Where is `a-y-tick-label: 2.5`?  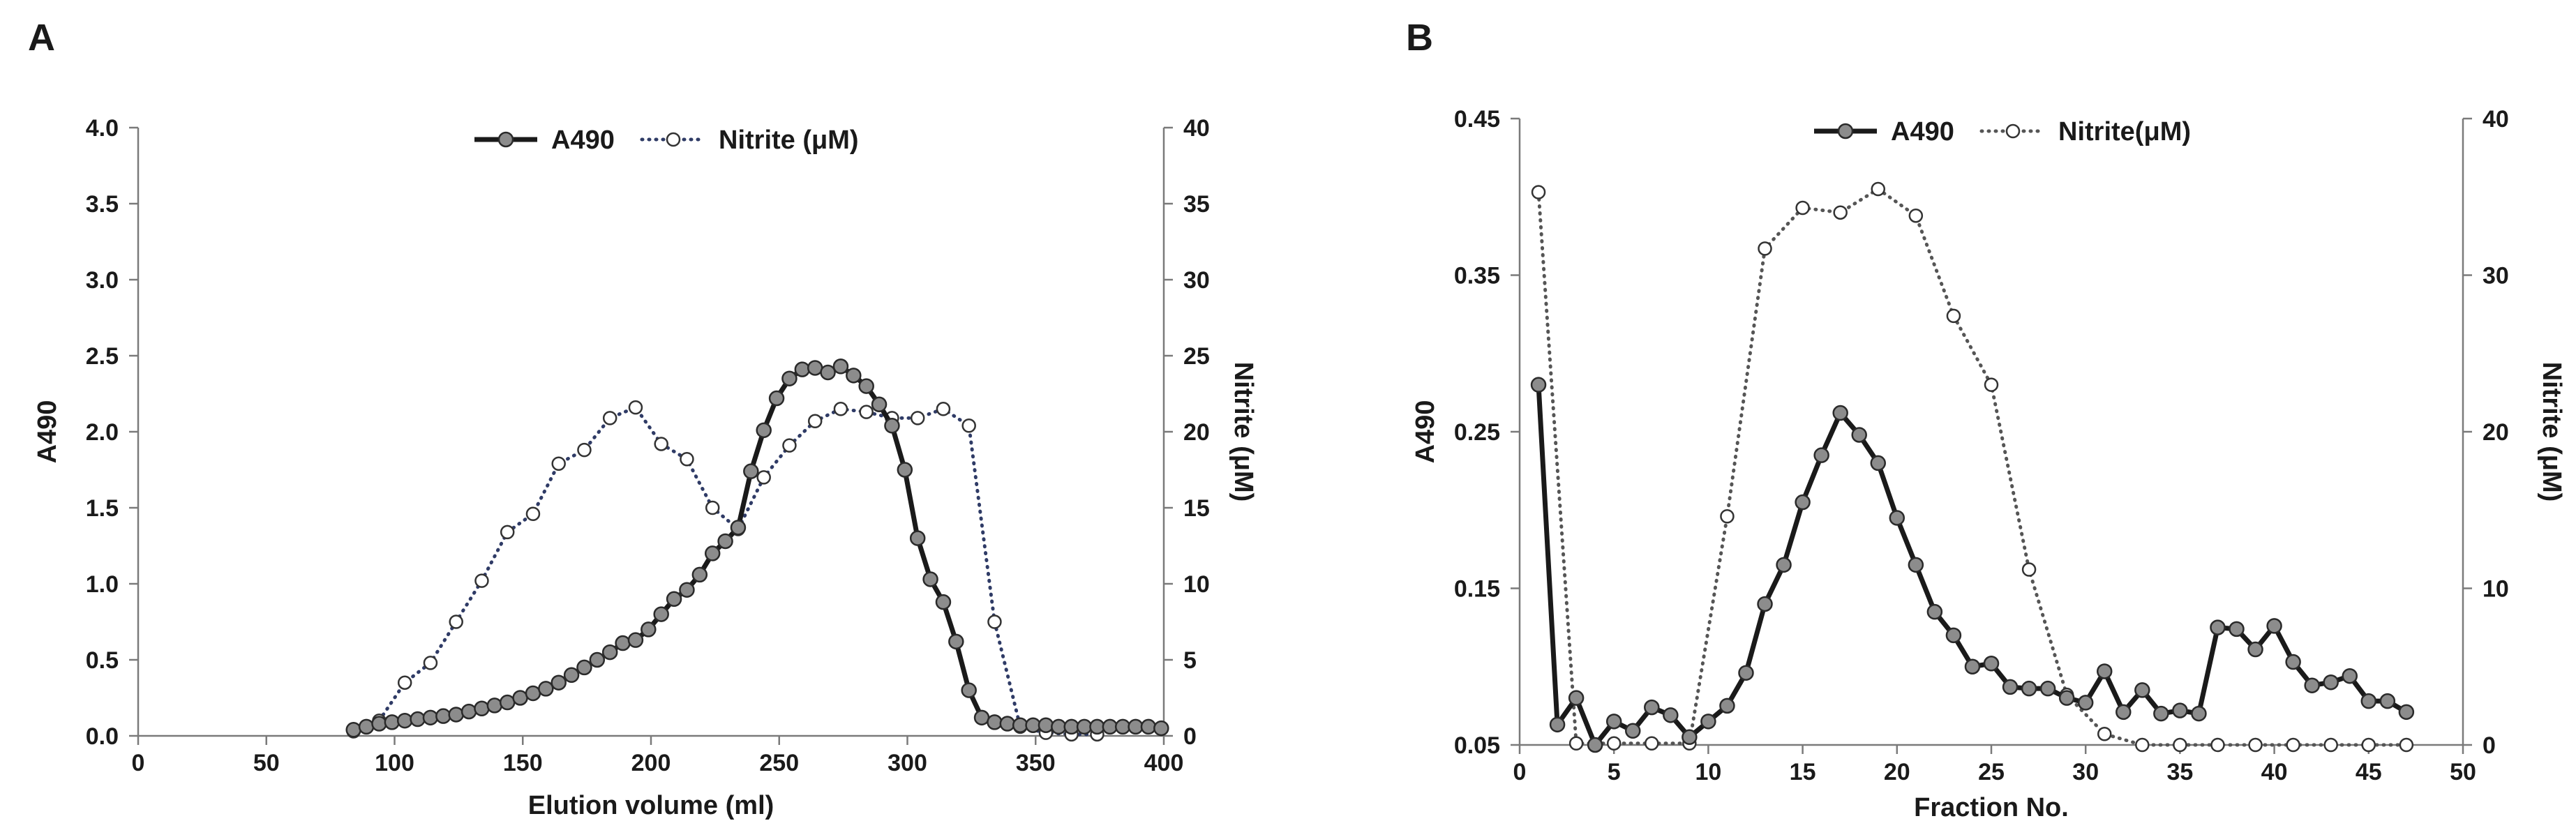 a-y-tick-label: 2.5 is located at coordinates (102, 356).